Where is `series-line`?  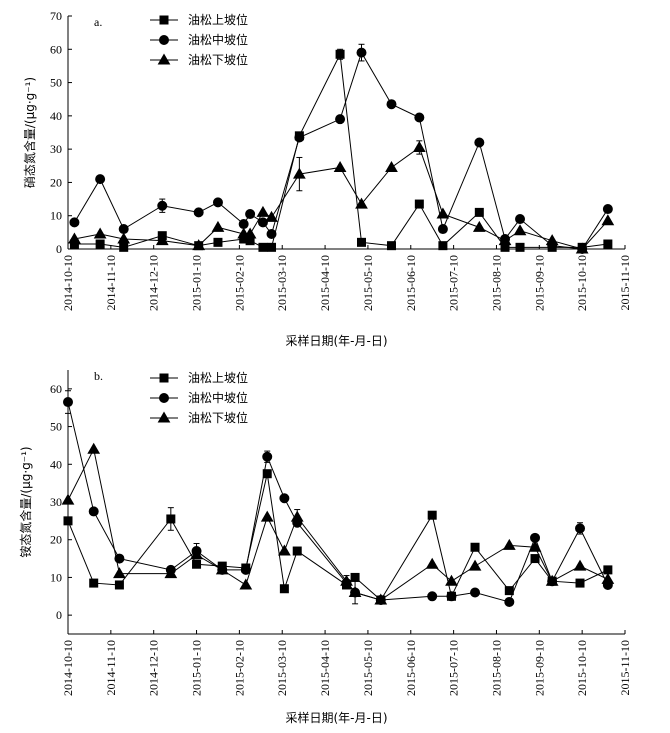 series-line is located at coordinates (338, 537).